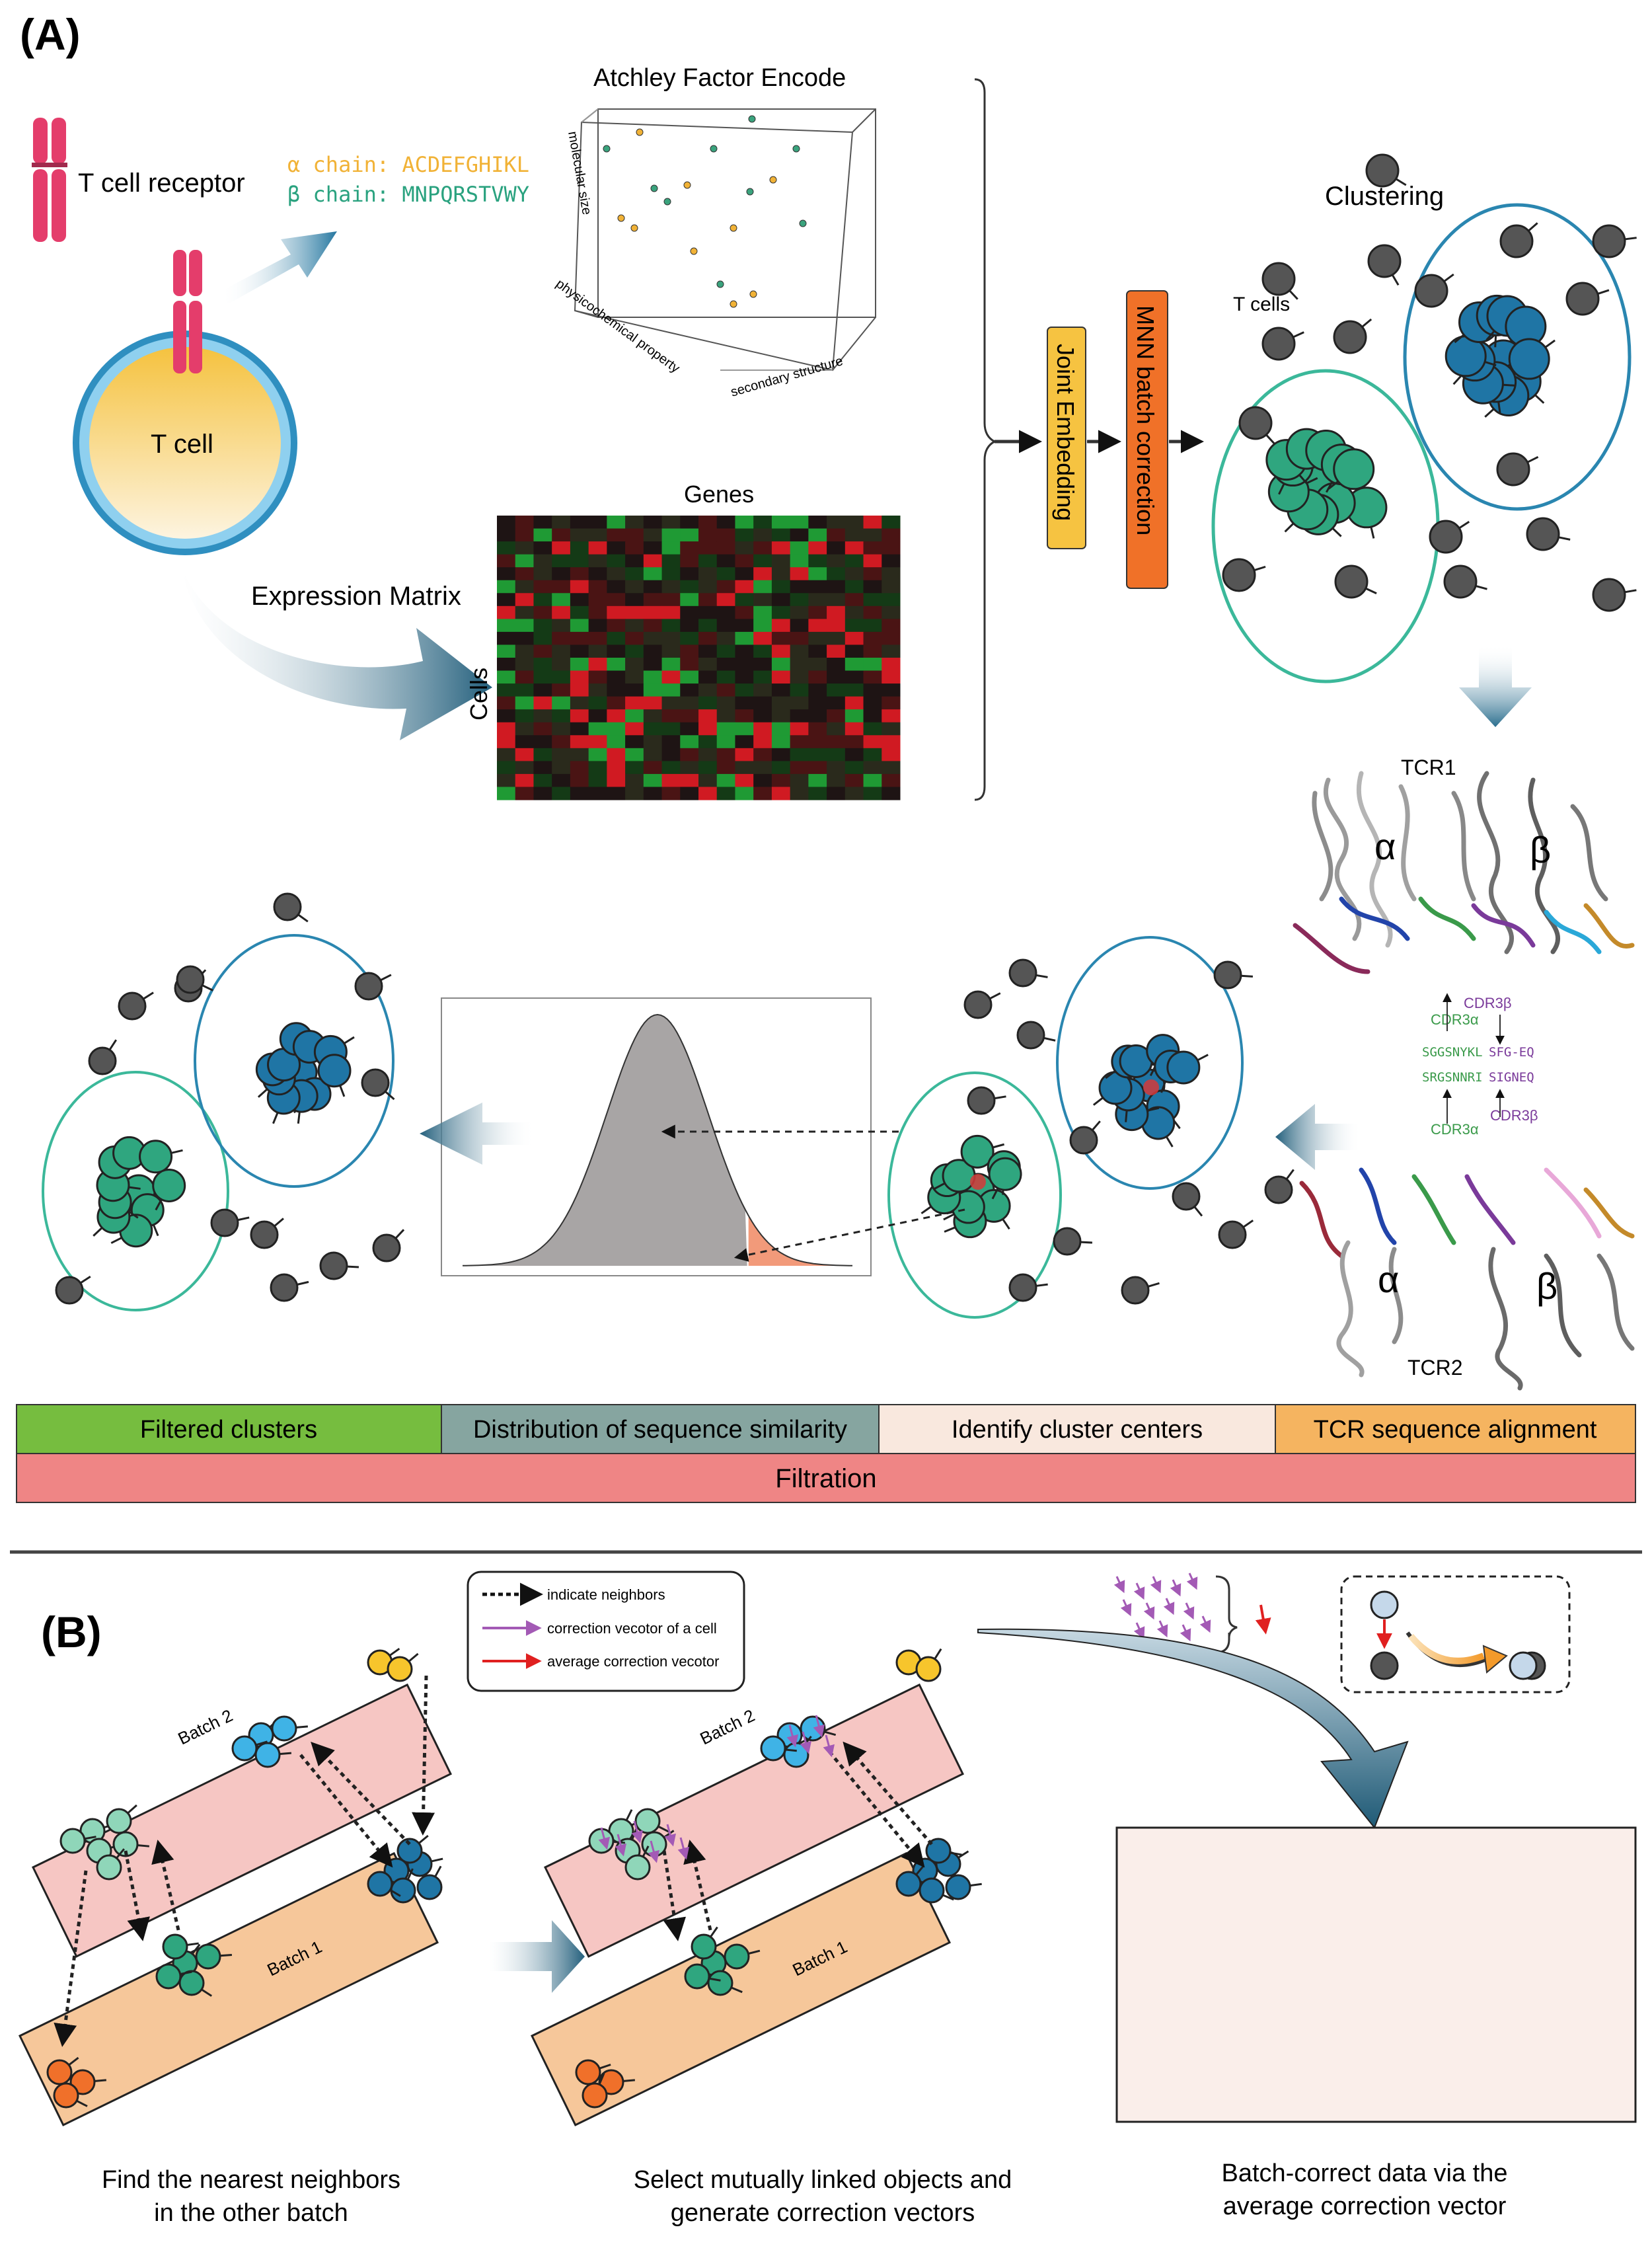  What do you see at coordinates (408, 194) in the screenshot?
I see `beta-chain-seq: β chain: MNPQRSTVWY` at bounding box center [408, 194].